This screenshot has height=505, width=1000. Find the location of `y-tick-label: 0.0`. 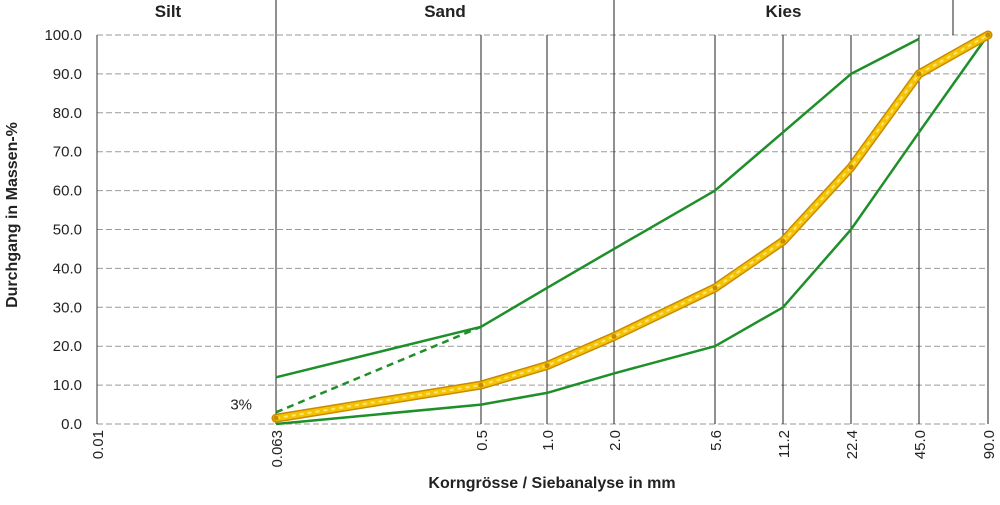

y-tick-label: 0.0 is located at coordinates (71, 424).